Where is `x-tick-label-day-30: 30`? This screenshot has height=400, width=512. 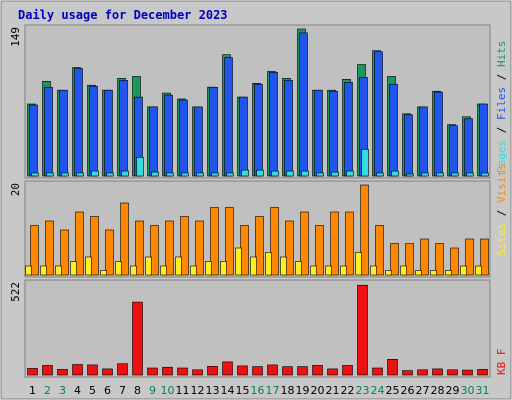
x-tick-label-day-30: 30 is located at coordinates (468, 390).